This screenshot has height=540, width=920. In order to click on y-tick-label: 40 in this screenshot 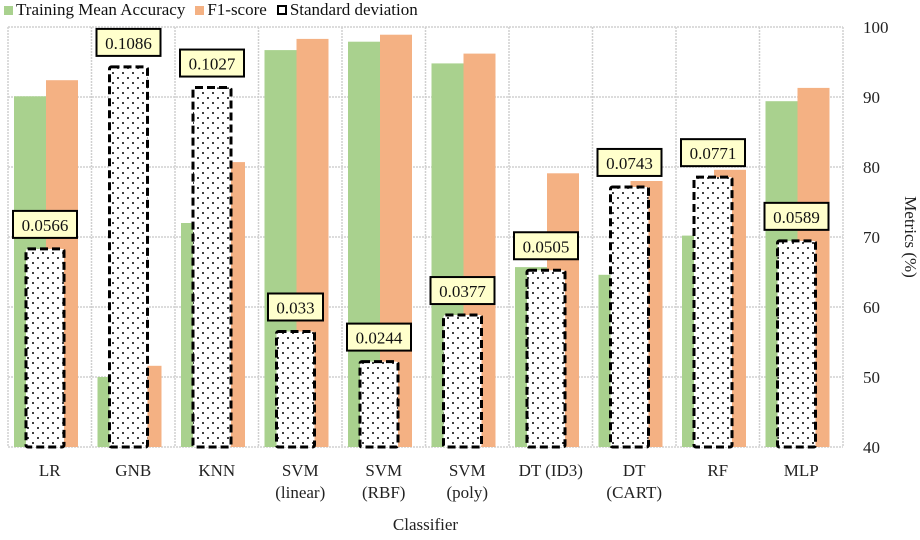, I will do `click(871, 447)`.